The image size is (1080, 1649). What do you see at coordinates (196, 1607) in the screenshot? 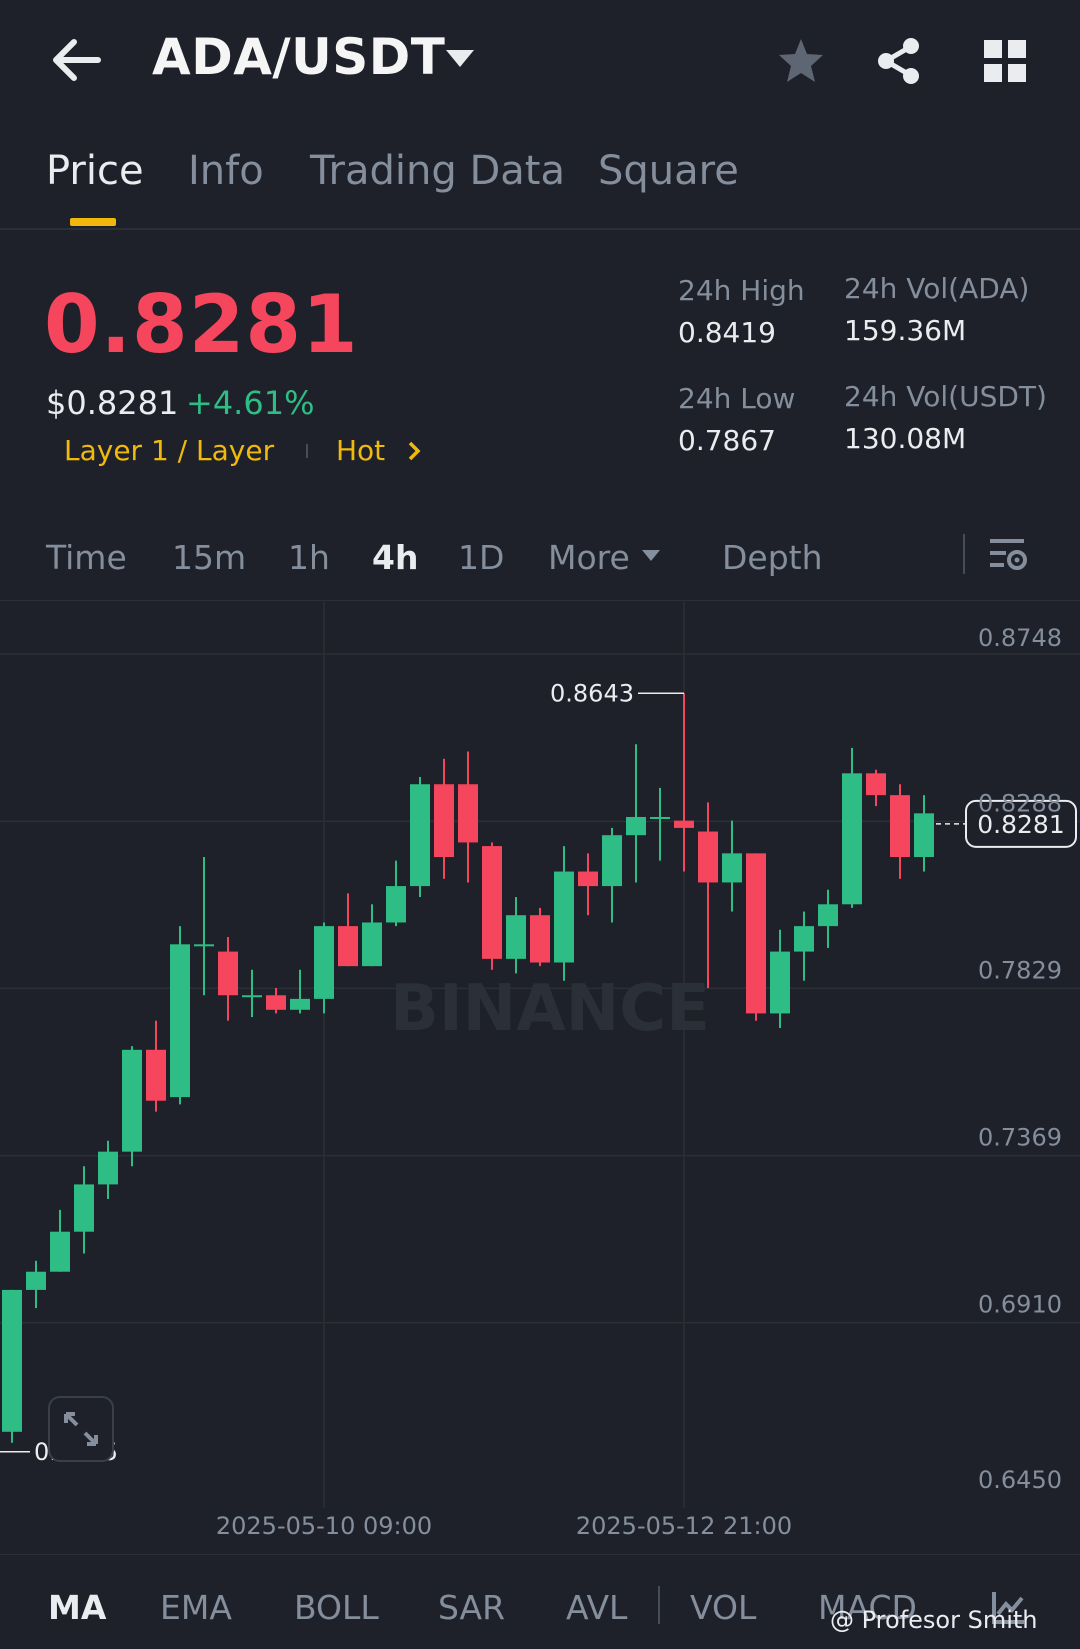
I see `indicator-ema: EMA` at bounding box center [196, 1607].